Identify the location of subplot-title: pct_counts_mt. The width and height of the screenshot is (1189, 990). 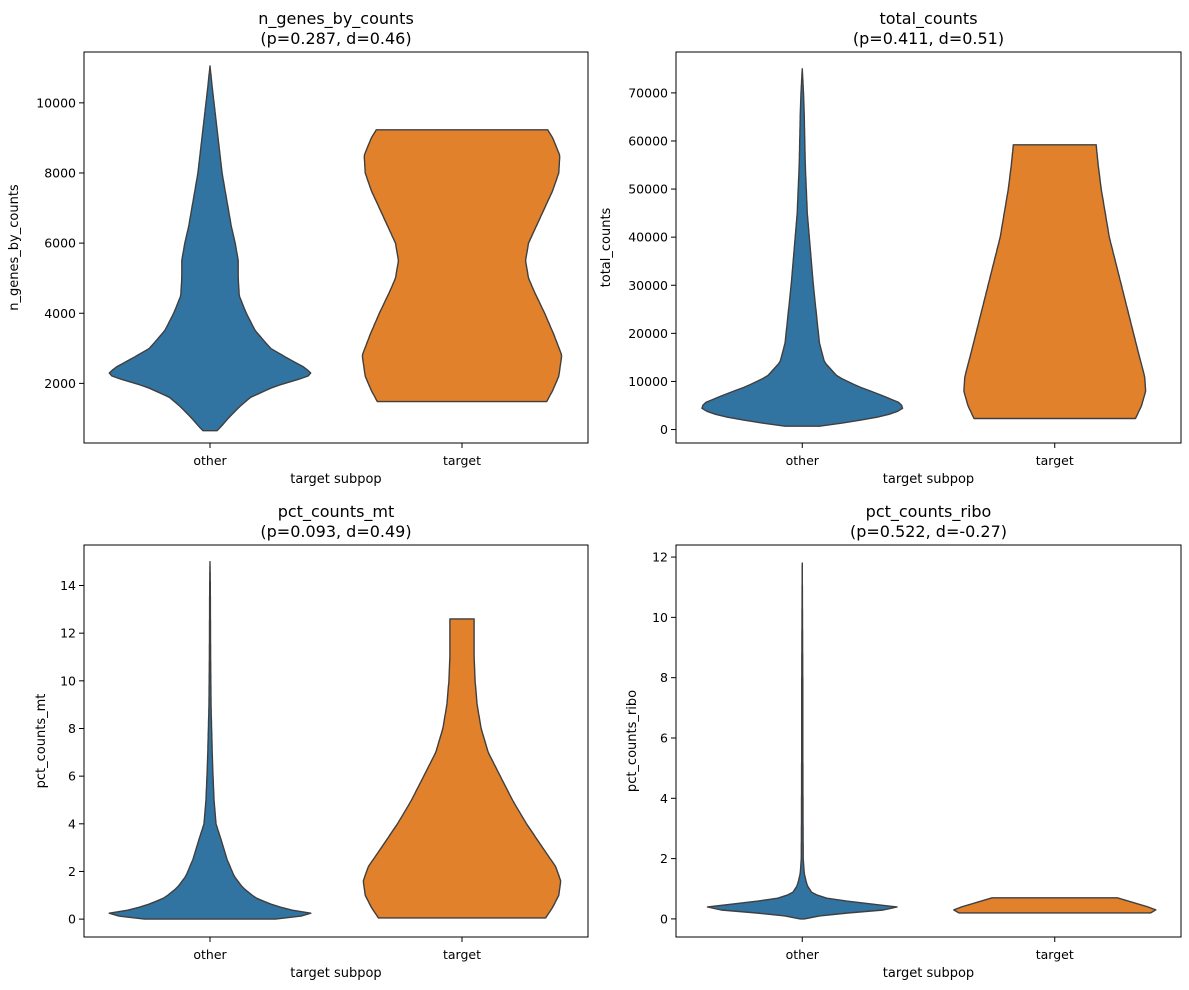
(336, 512).